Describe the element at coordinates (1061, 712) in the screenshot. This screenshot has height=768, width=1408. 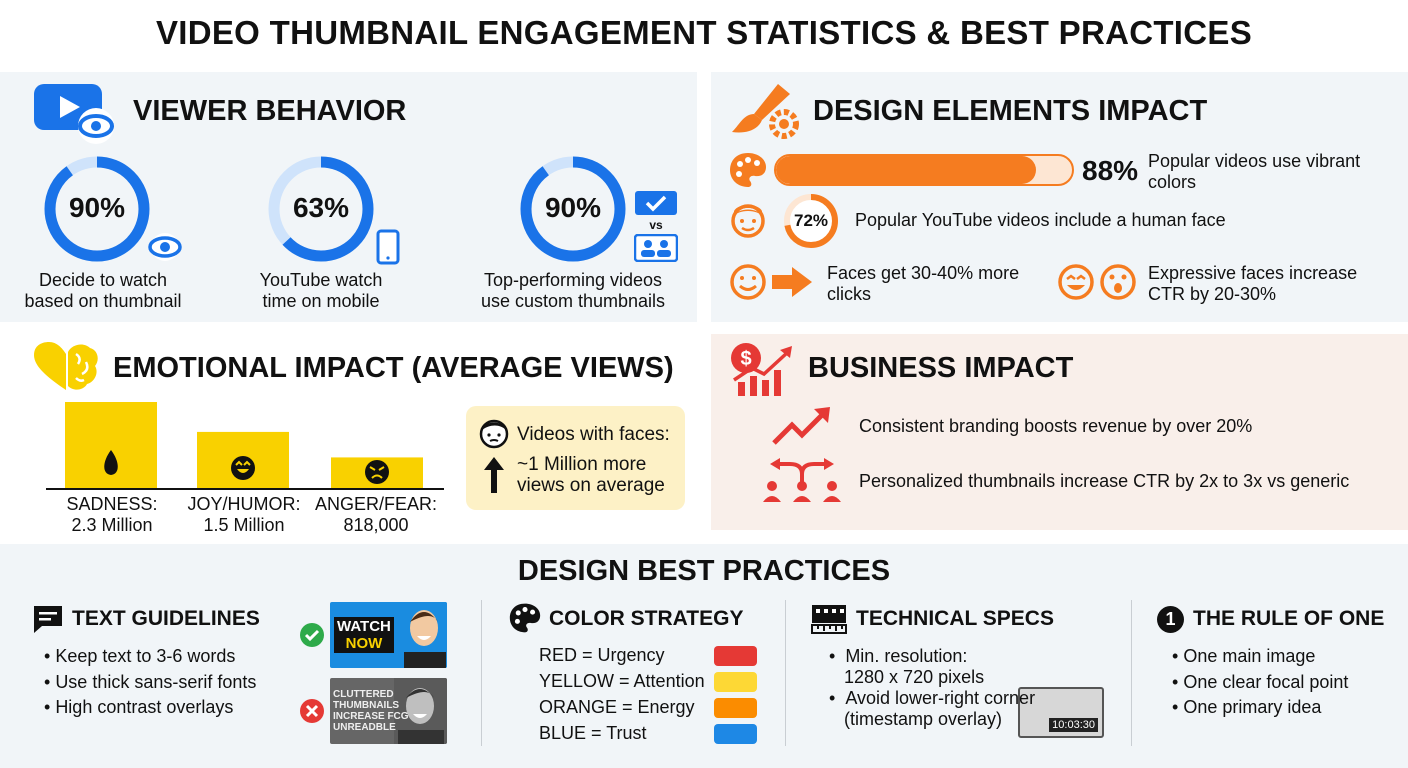
I see `timestamp-preview: 10:03:30` at that location.